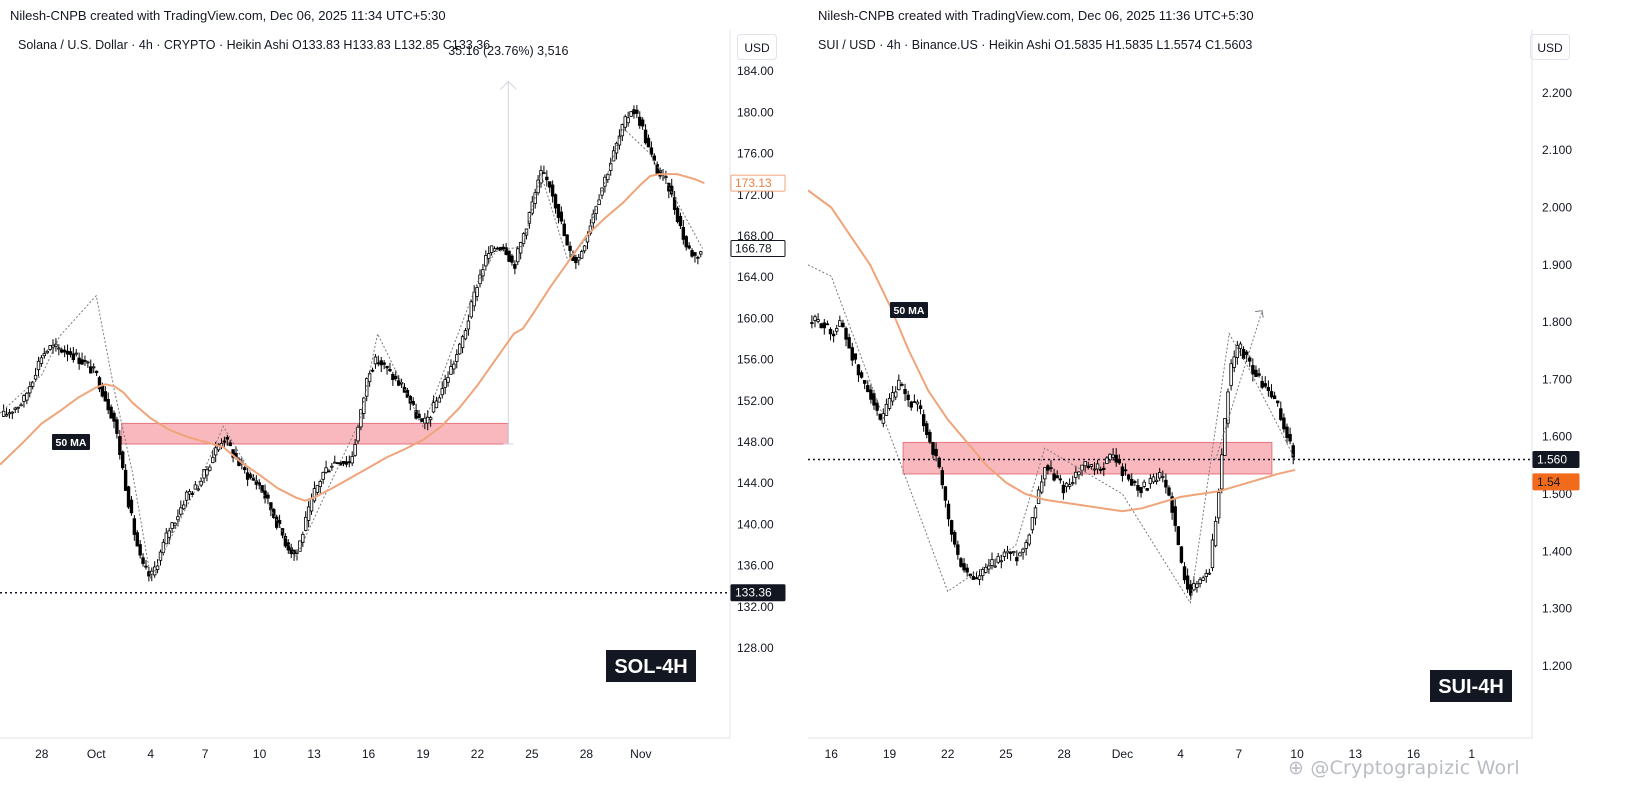  I want to click on x-tick-label: 16, so click(832, 754).